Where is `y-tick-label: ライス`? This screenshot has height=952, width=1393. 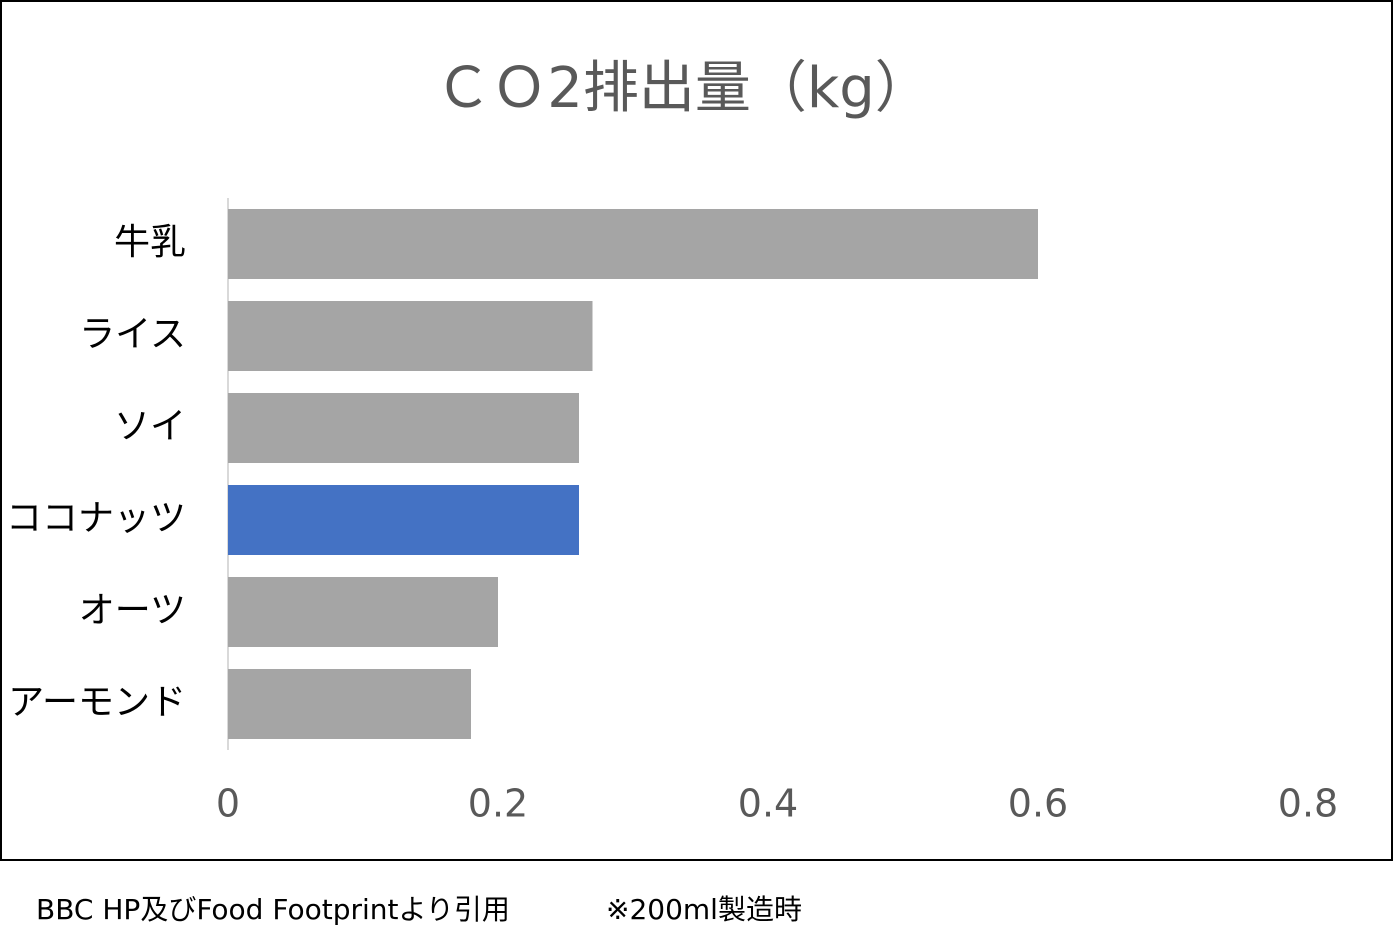
y-tick-label: ライス is located at coordinates (132, 334).